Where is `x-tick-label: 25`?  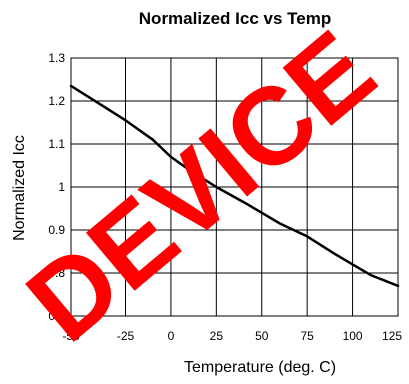
x-tick-label: 25 is located at coordinates (217, 336).